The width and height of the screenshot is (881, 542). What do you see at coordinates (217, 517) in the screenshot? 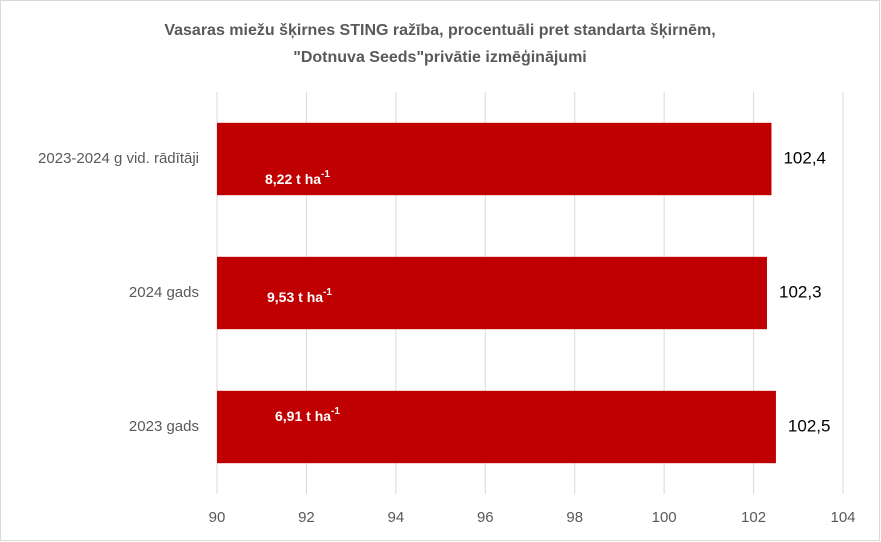
I see `x-tick-label: 90` at bounding box center [217, 517].